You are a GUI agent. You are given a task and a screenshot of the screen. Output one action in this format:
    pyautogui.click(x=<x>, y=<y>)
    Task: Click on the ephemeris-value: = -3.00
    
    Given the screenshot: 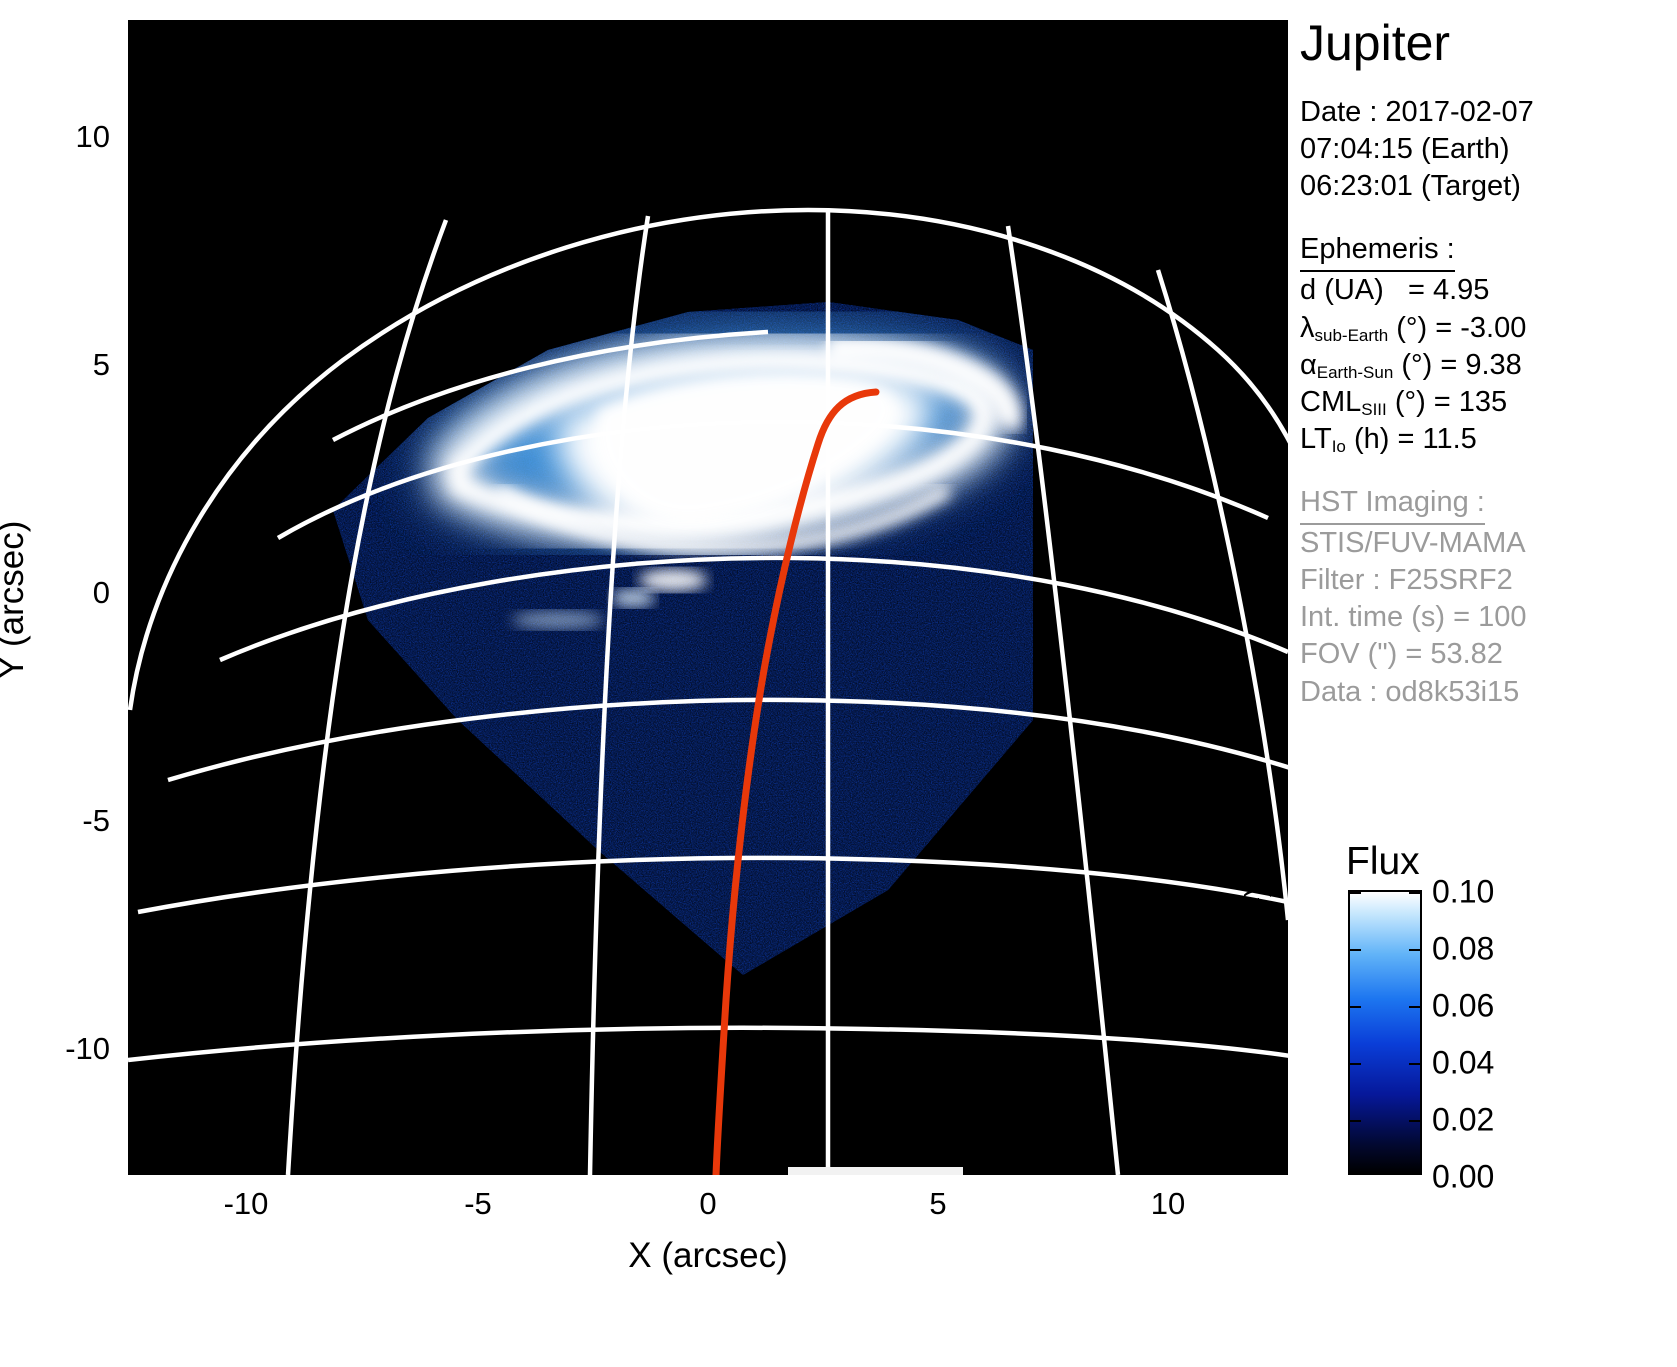 What is the action you would take?
    pyautogui.click(x=1481, y=327)
    